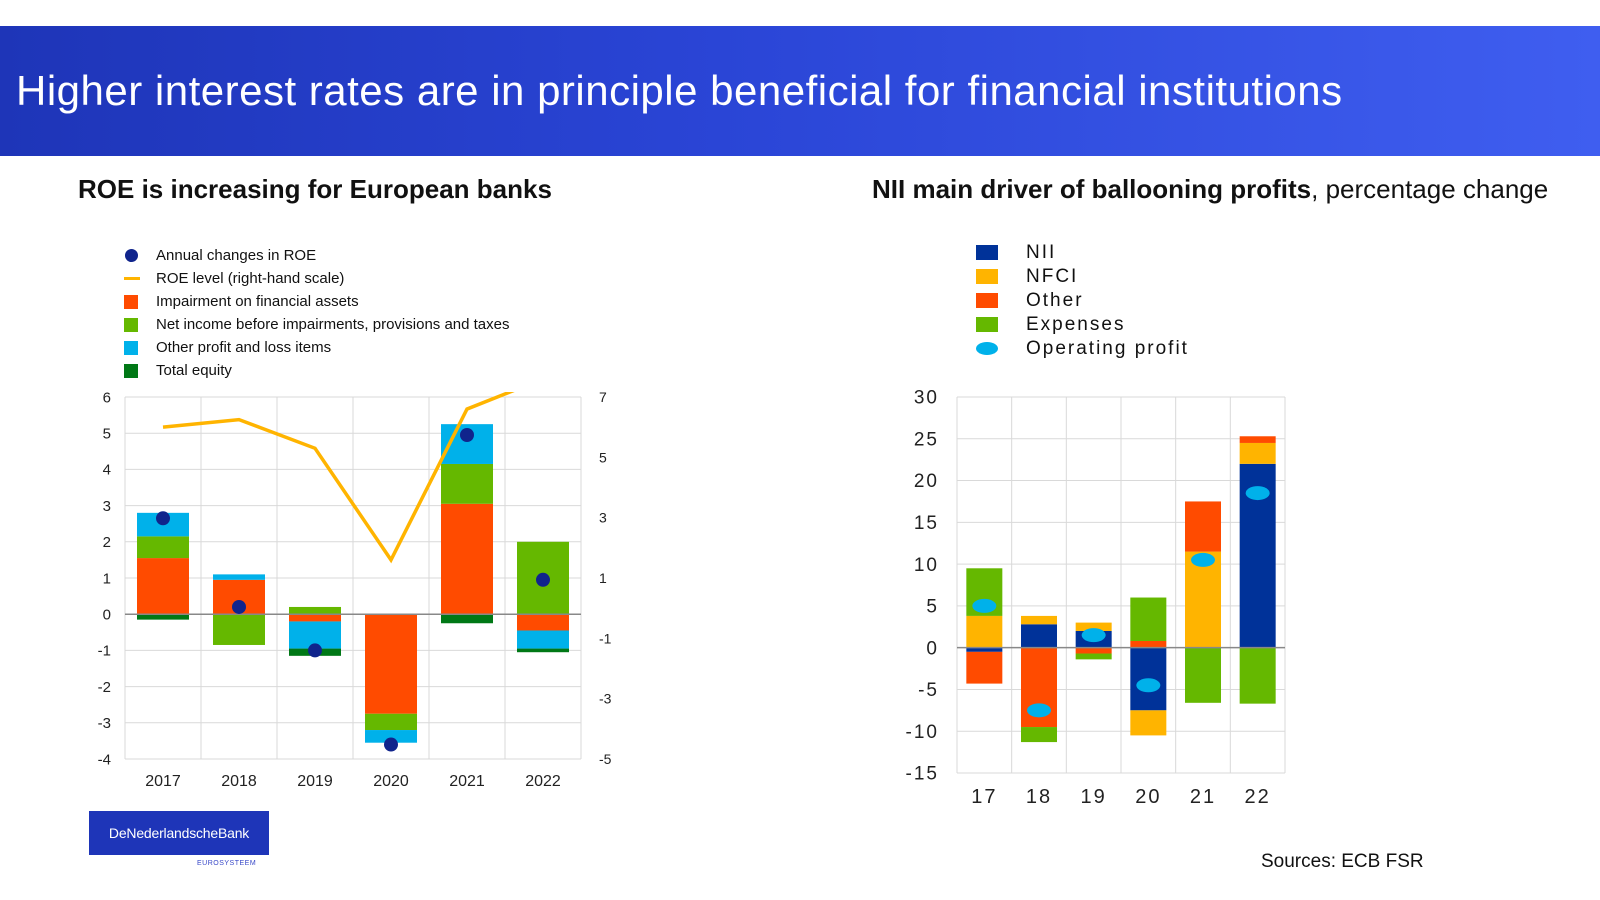  Describe the element at coordinates (926, 439) in the screenshot. I see `y-tick-label: 25` at that location.